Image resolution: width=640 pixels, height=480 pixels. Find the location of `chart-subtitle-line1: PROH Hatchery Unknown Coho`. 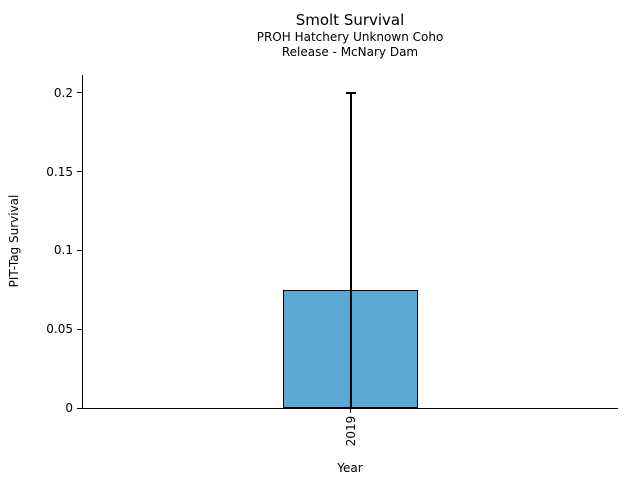

chart-subtitle-line1: PROH Hatchery Unknown Coho is located at coordinates (350, 37).